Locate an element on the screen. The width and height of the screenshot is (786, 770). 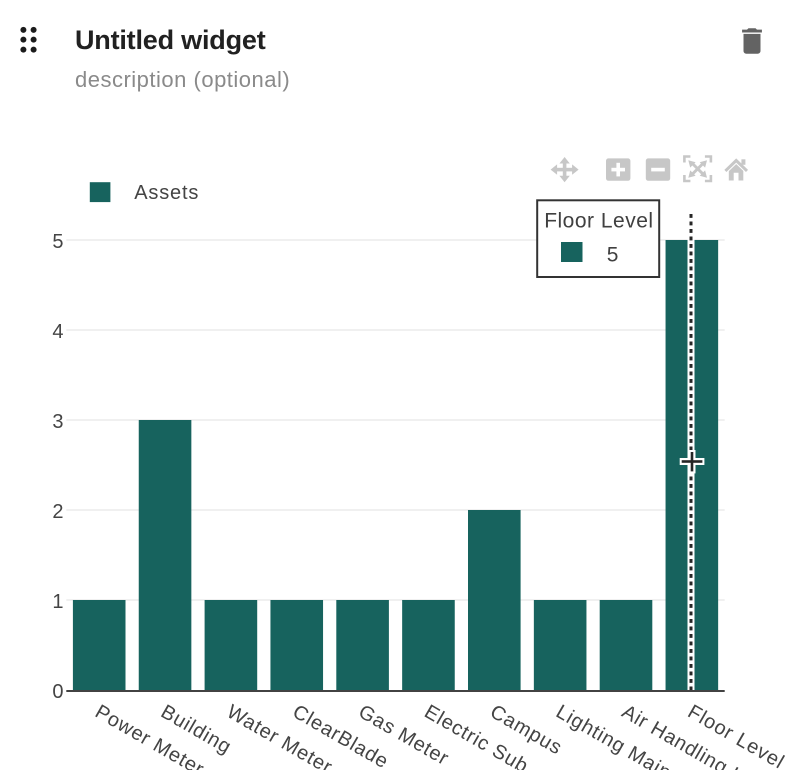
svg-text: Floor Level is located at coordinates (598, 221).